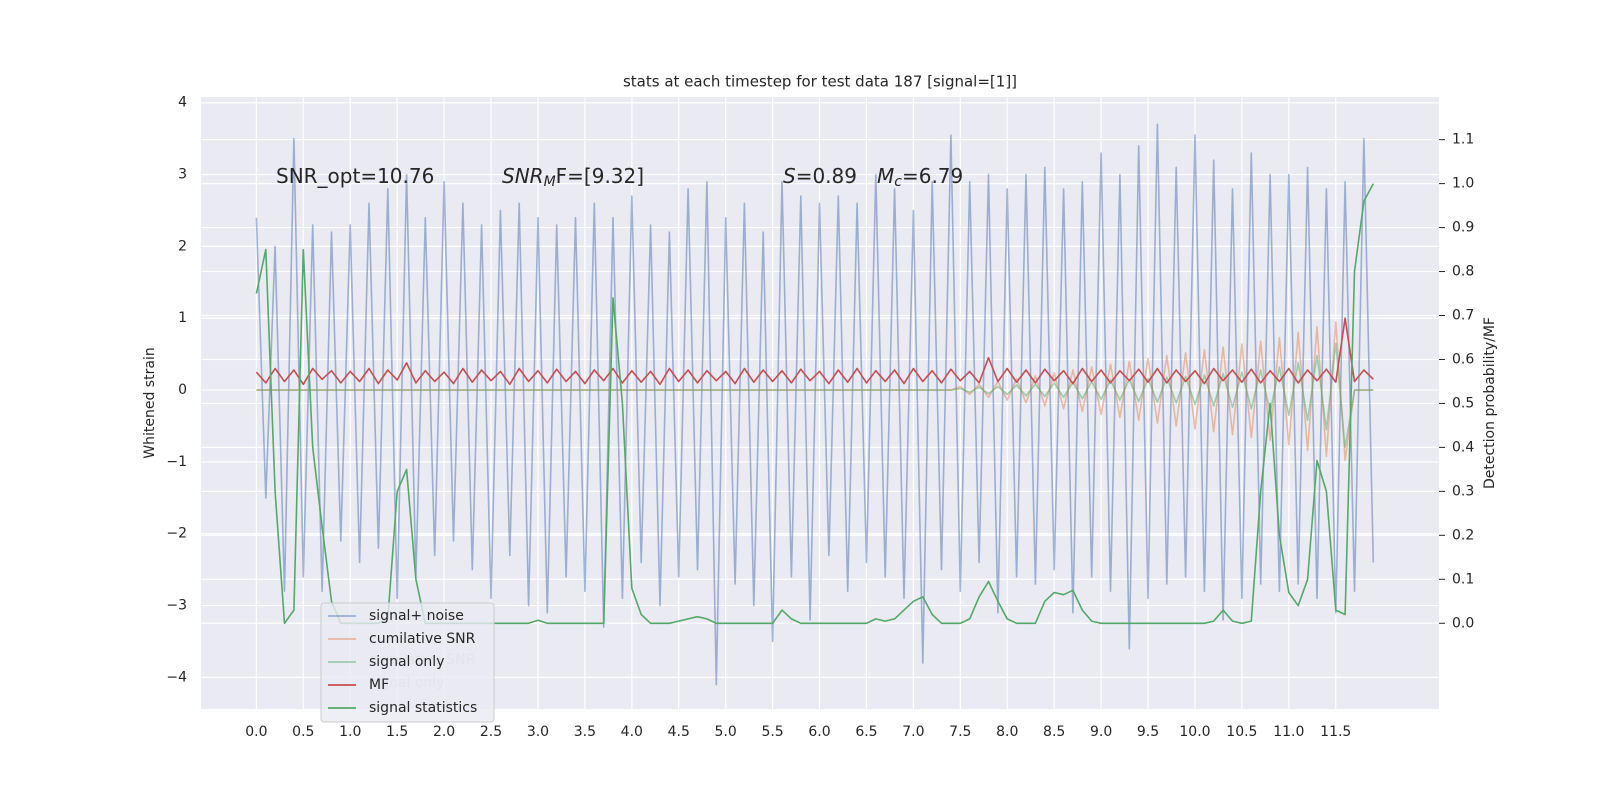 This screenshot has width=1600, height=800. Describe the element at coordinates (585, 732) in the screenshot. I see `x-tick-label: 3.5` at that location.